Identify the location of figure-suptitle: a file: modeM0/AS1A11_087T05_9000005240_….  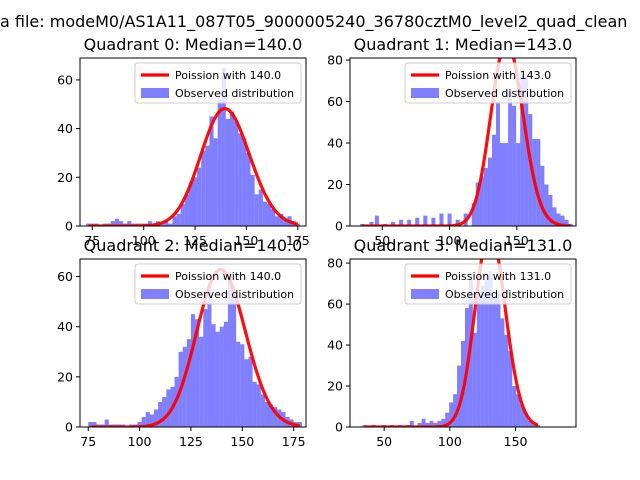
(314, 21).